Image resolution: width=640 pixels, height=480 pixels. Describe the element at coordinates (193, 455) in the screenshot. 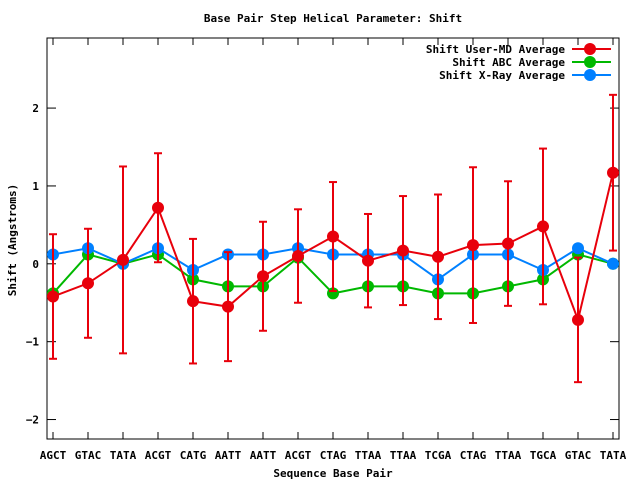

I see `x-tick-label: CATG` at that location.